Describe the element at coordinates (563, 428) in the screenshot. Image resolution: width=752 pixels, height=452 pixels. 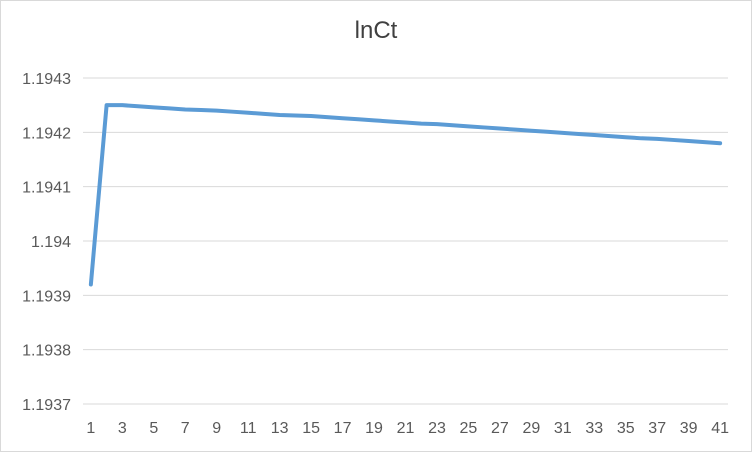
I see `x-tick-label: 31` at that location.